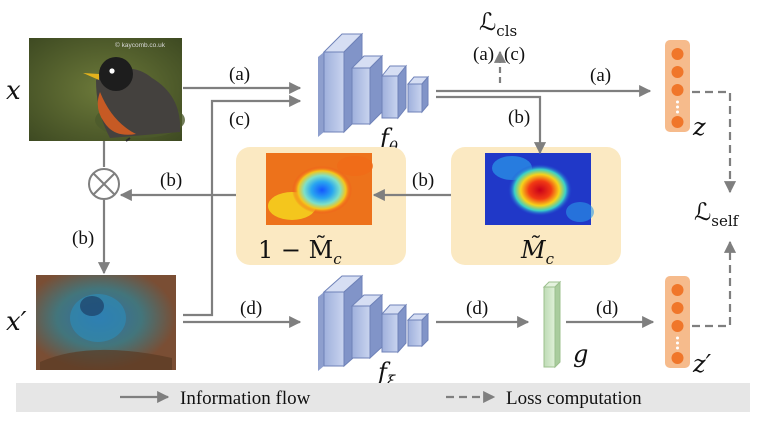 This screenshot has width=761, height=423. I want to click on loss-computation-arrows, so click(714, 209).